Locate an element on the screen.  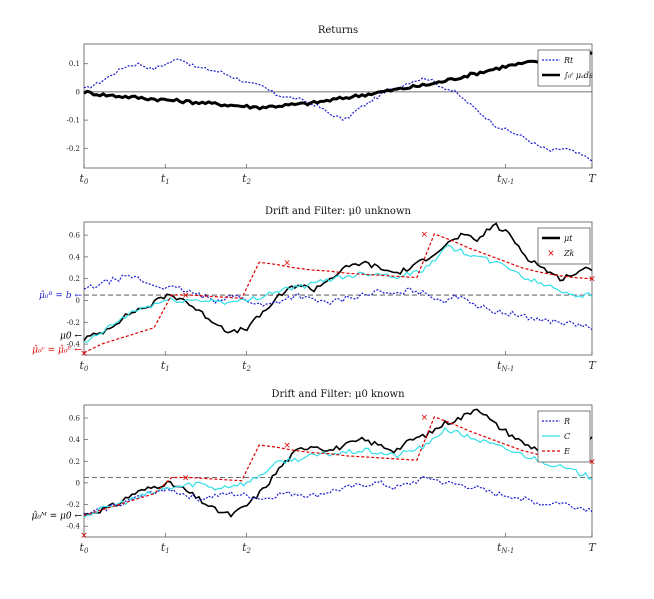
chart-title: Drift and Filter: μ0 unknown is located at coordinates (338, 211).